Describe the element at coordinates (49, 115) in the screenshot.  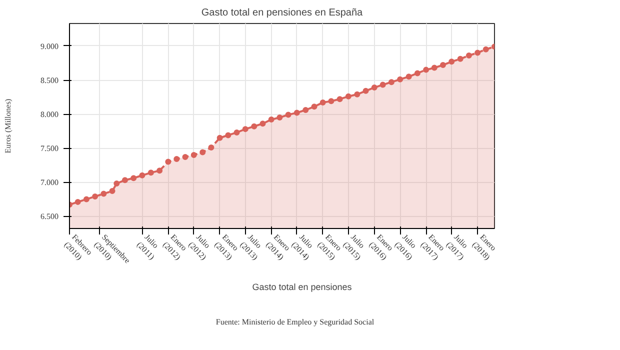
I see `y-tick-label: 8.000` at that location.